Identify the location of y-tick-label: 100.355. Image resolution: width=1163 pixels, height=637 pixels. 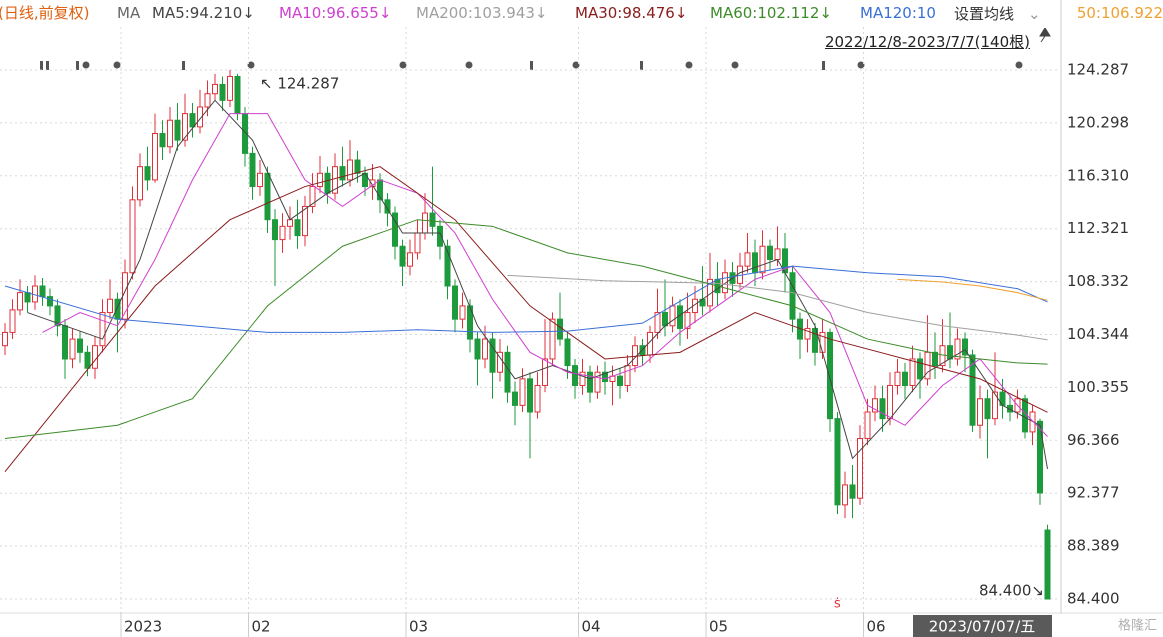
(1098, 387).